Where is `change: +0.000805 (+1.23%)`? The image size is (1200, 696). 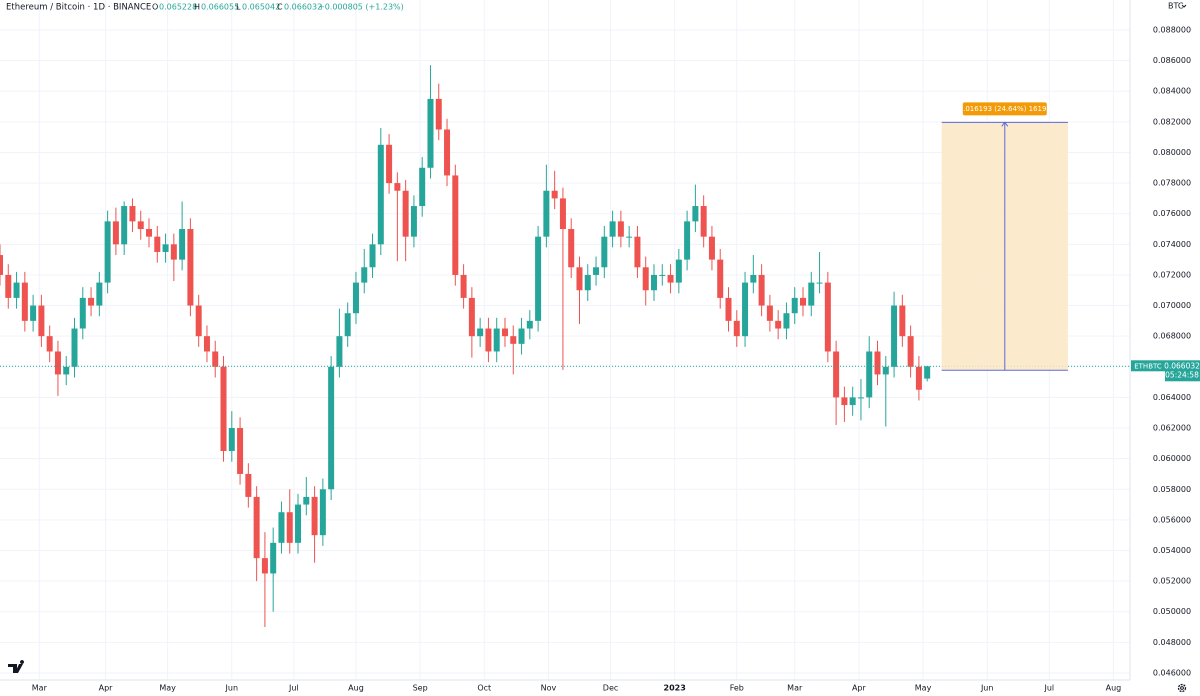 change: +0.000805 (+1.23%) is located at coordinates (361, 7).